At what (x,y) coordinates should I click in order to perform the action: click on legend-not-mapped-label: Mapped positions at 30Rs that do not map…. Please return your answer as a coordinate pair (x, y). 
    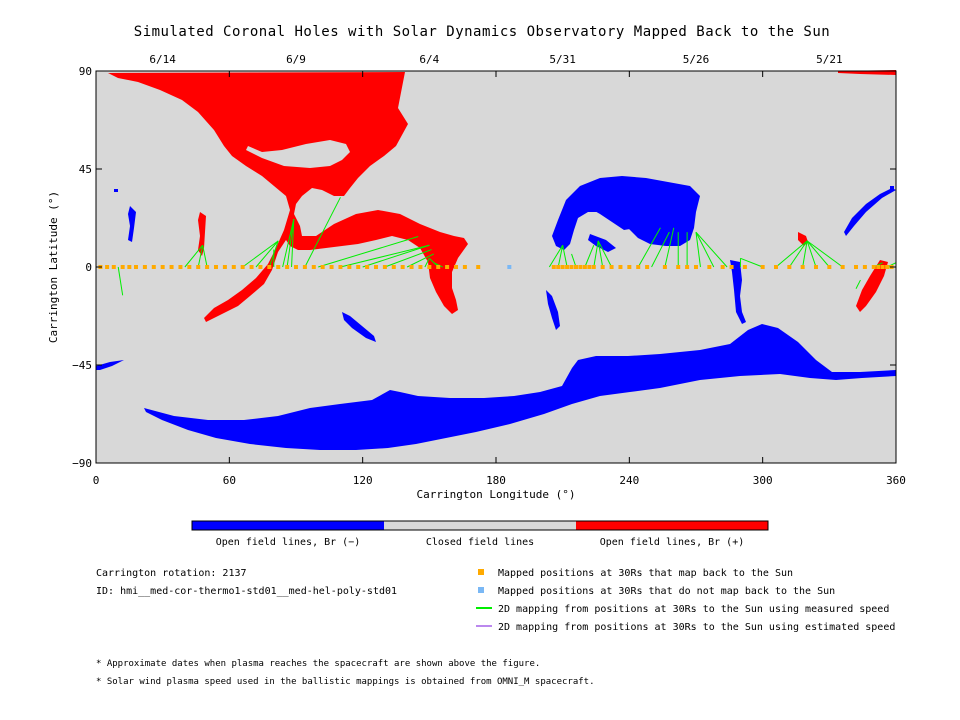
    Looking at the image, I should click on (666, 591).